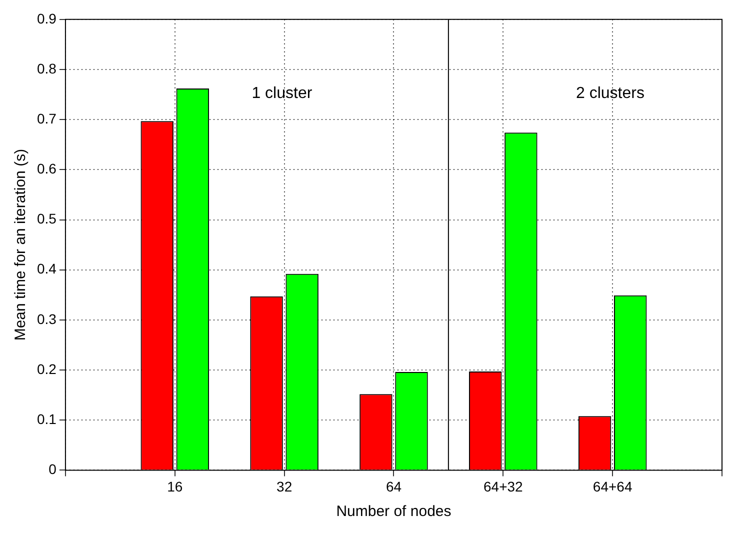  I want to click on y-tick-label: 0.3, so click(46, 318).